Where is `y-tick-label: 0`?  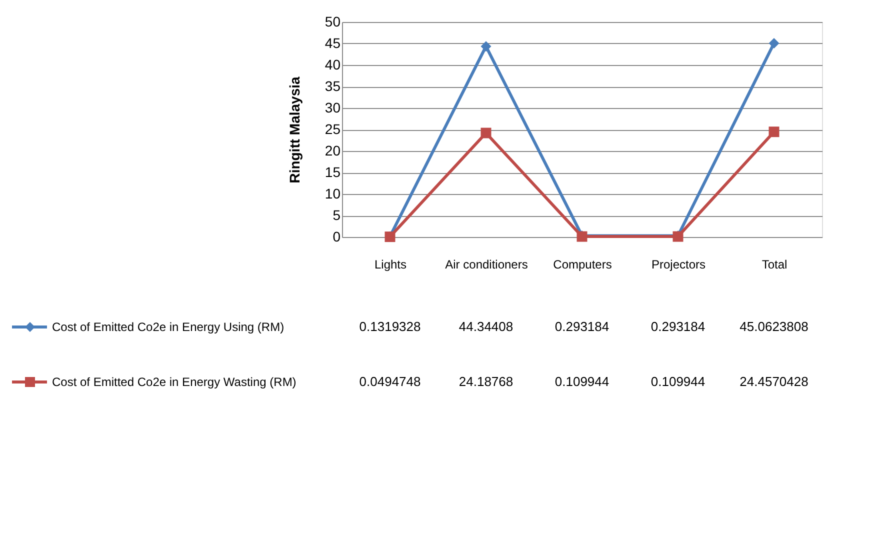
y-tick-label: 0 is located at coordinates (336, 236).